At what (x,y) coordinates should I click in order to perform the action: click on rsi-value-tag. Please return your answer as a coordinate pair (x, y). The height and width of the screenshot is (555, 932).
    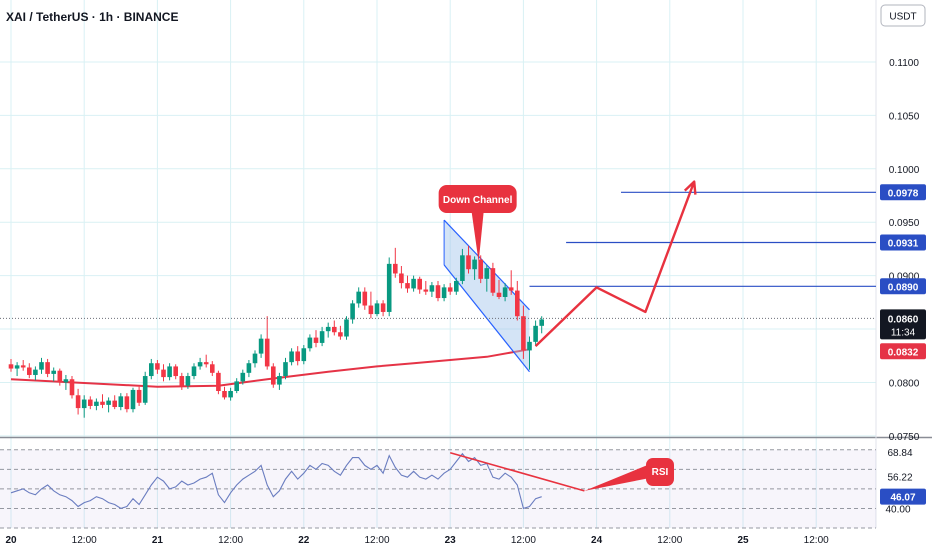
    Looking at the image, I should click on (903, 452).